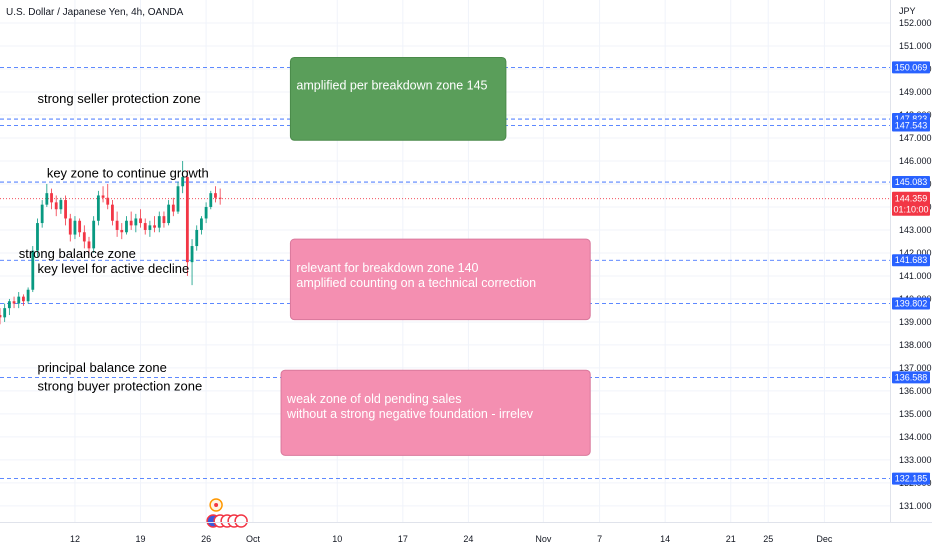  What do you see at coordinates (141, 539) in the screenshot?
I see `x-tick-label: 19` at bounding box center [141, 539].